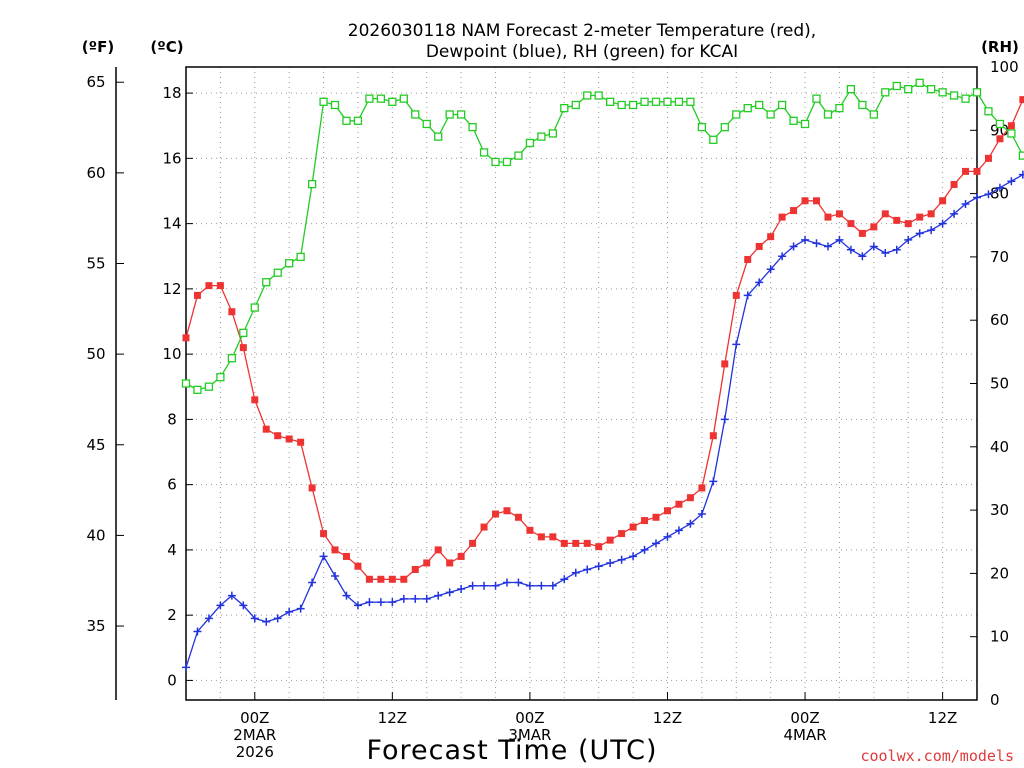 Image resolution: width=1024 pixels, height=768 pixels. Describe the element at coordinates (999, 130) in the screenshot. I see `rh-tick-label: 90` at that location.